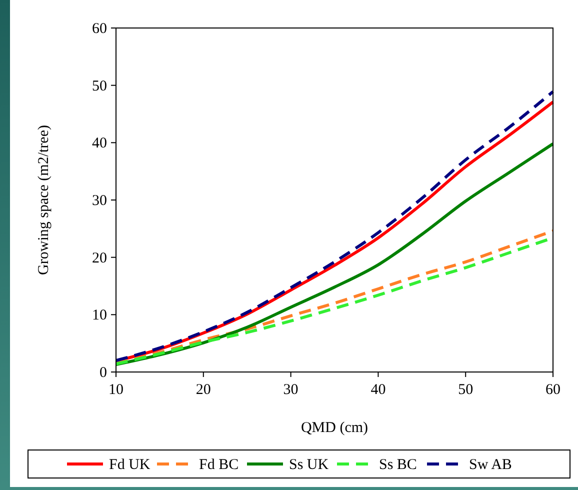 This screenshot has width=578, height=490. What do you see at coordinates (553, 390) in the screenshot?
I see `x-tick-label: 60` at bounding box center [553, 390].